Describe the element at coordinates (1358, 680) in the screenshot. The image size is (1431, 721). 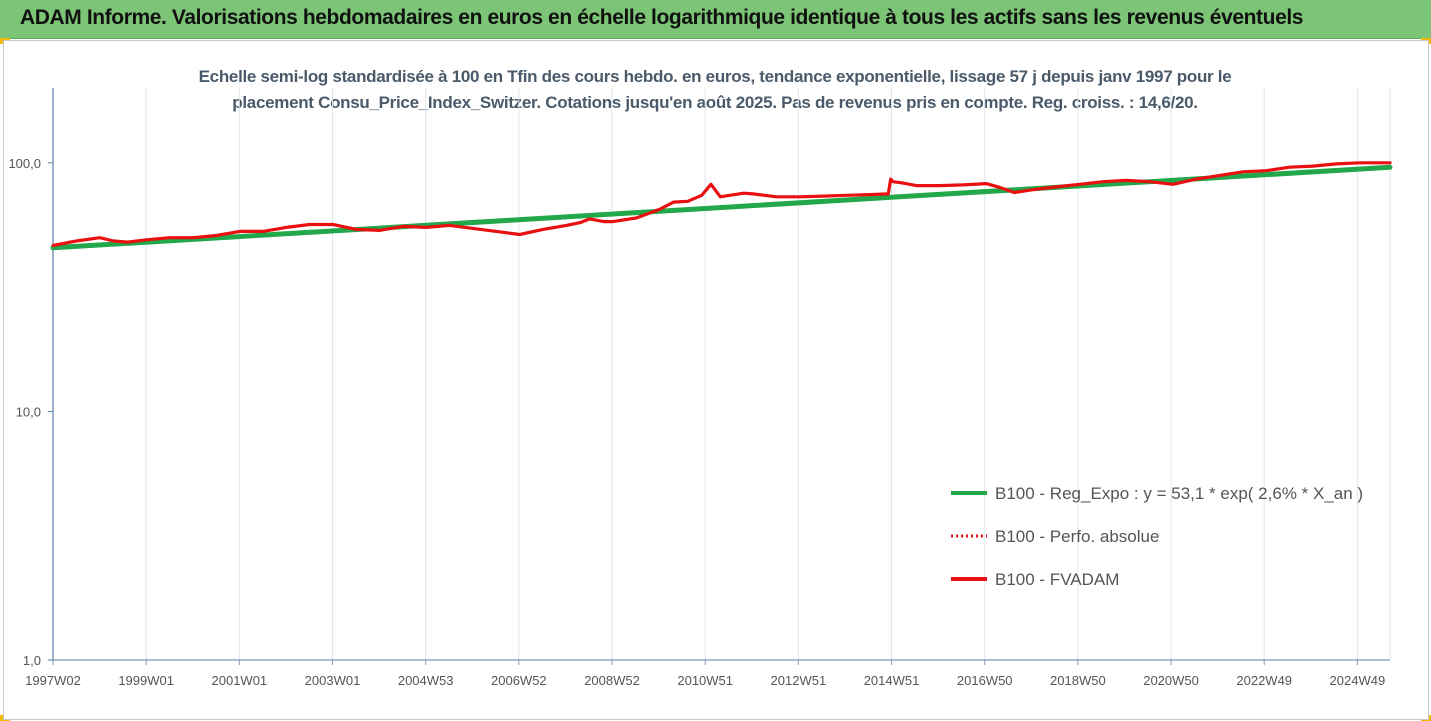
I see `x-tick-label: 2024W49` at that location.